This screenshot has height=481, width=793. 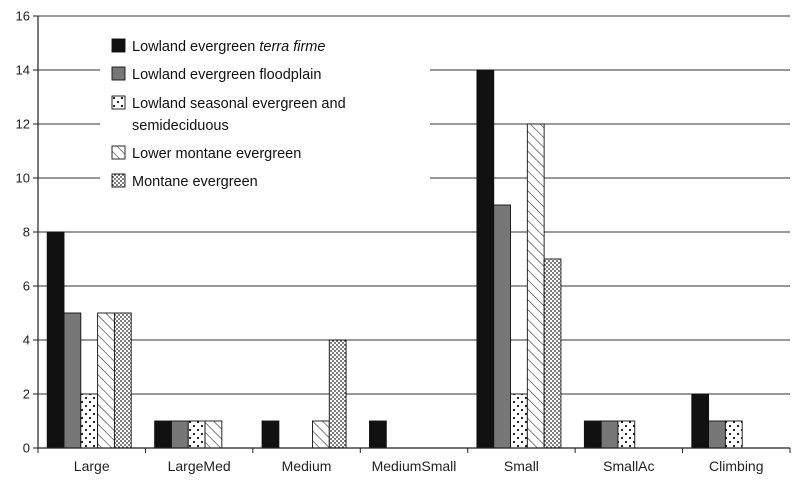 I want to click on y-tick-label: 0, so click(x=26, y=448).